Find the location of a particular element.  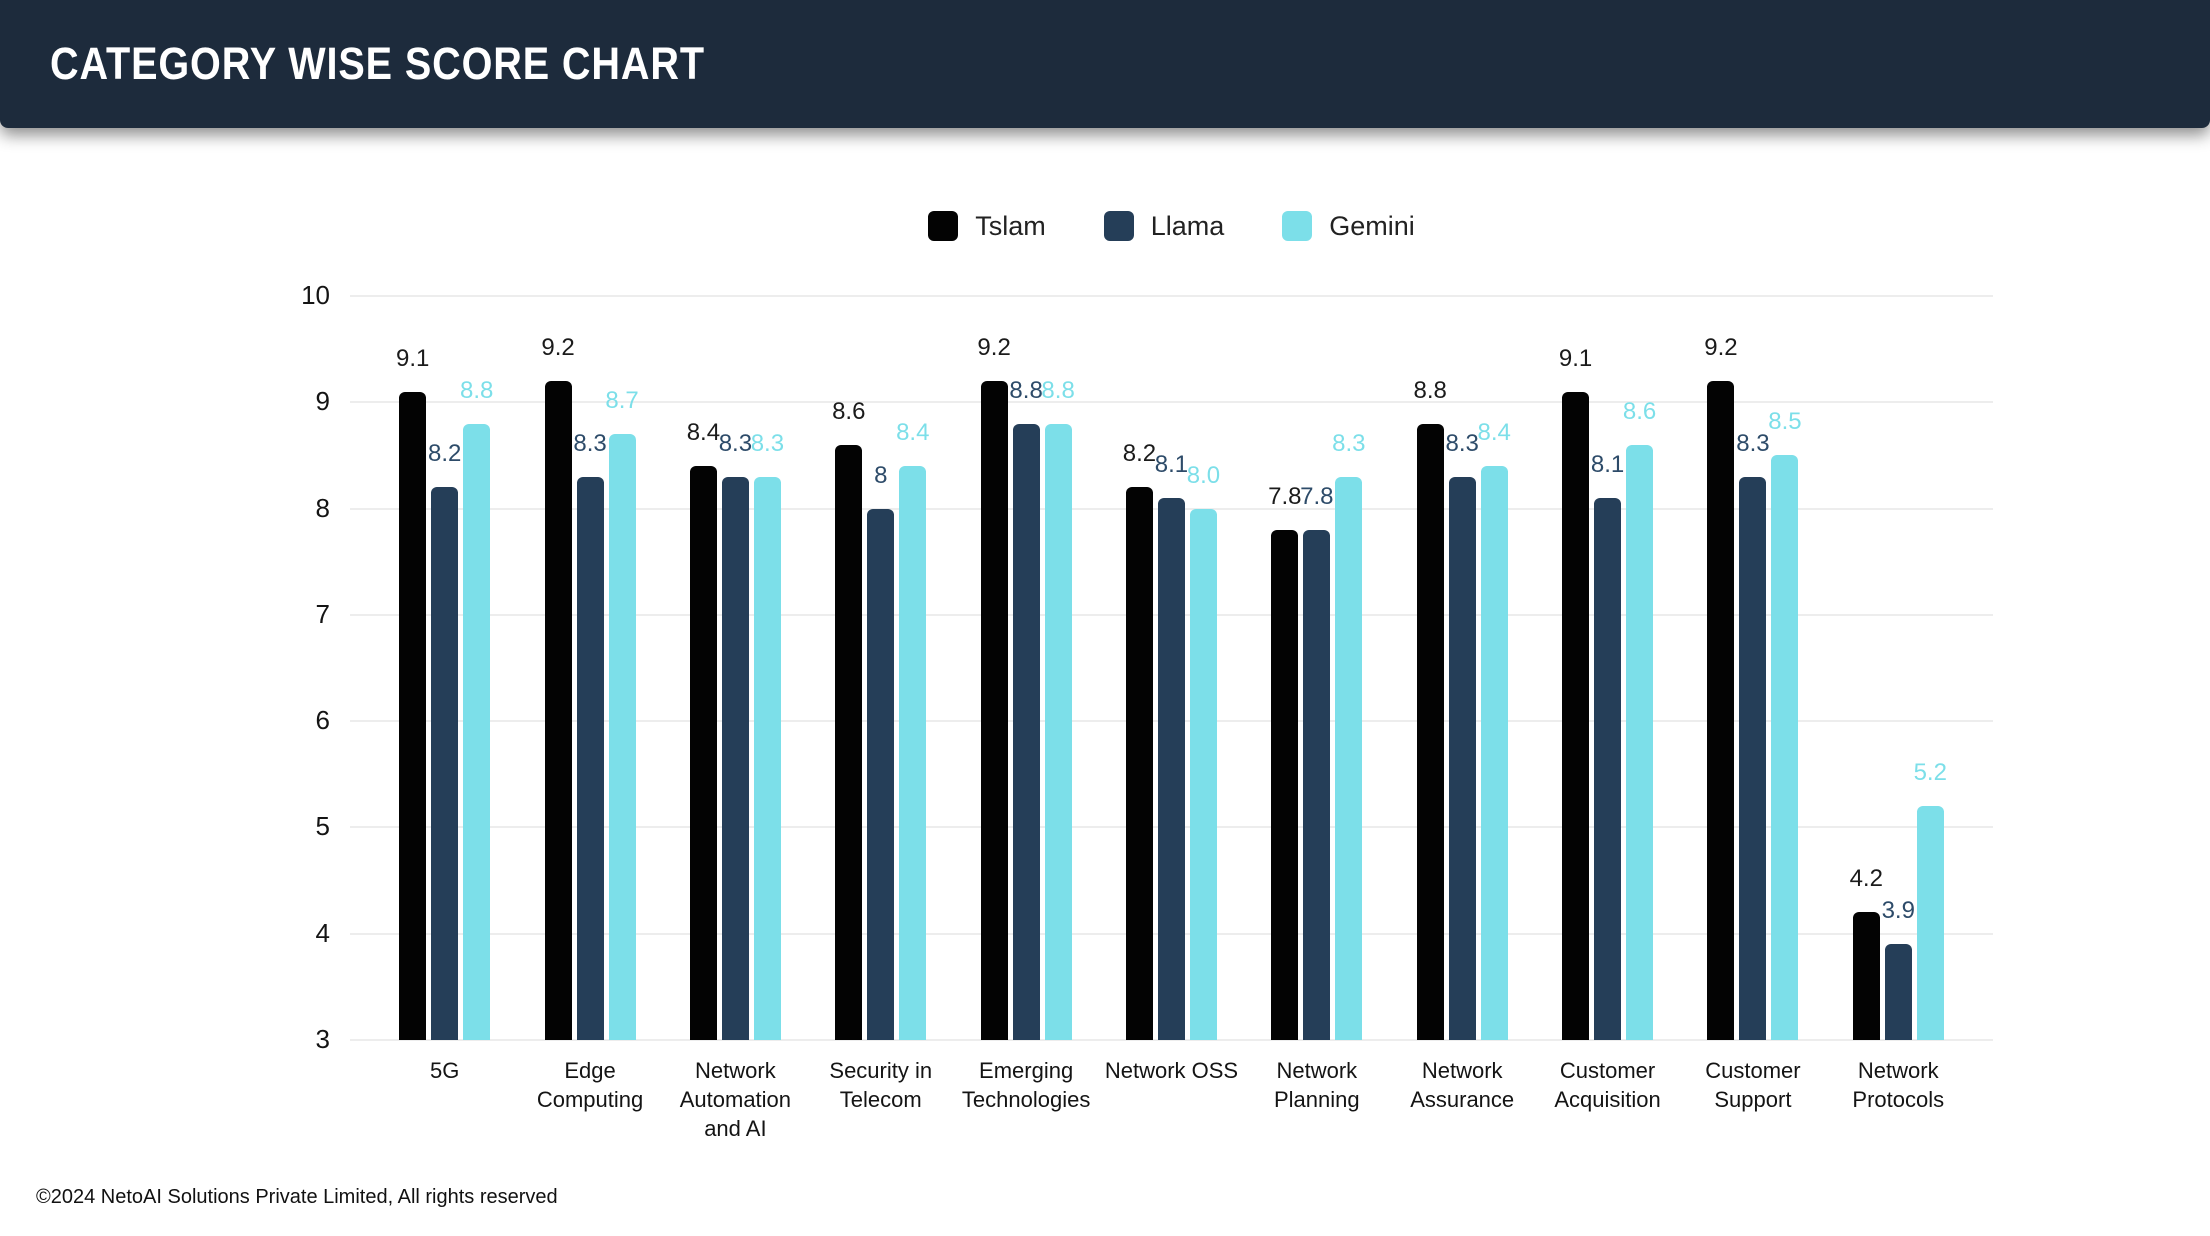

y-axis-tick: 4 is located at coordinates (322, 932).